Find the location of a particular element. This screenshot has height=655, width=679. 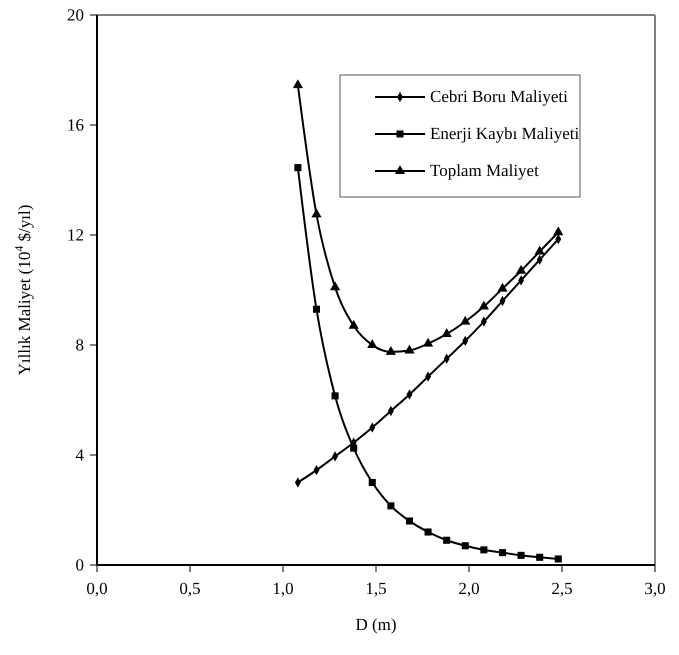

y-tick-label: 0 is located at coordinates (80, 564).